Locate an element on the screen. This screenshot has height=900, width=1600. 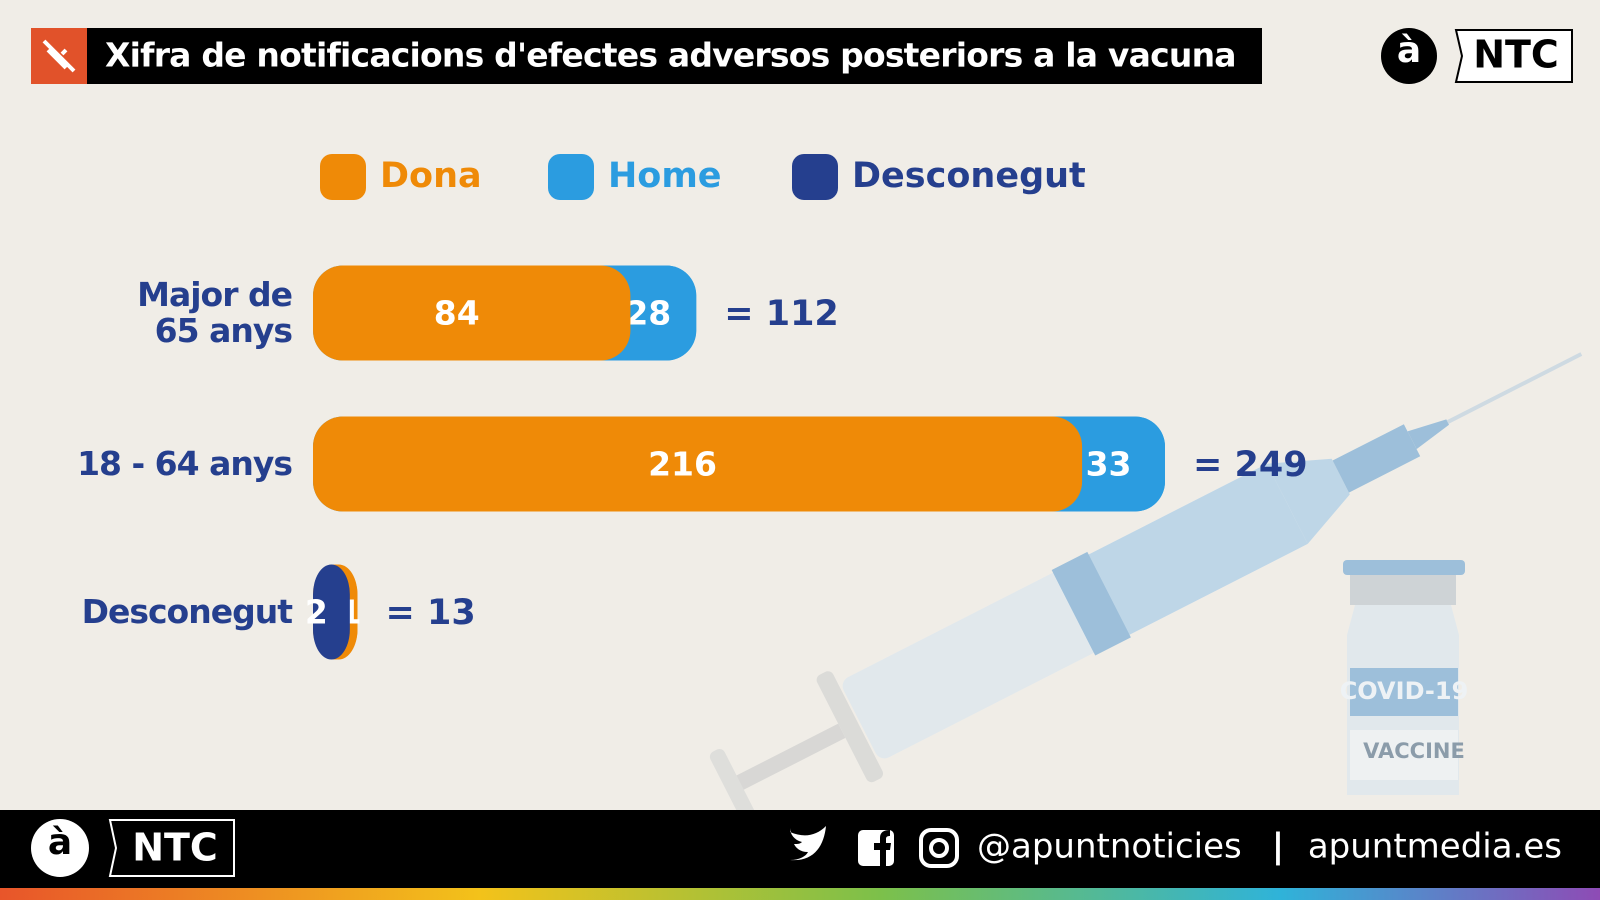
footer-logo-box is located at coordinates (171, 848).